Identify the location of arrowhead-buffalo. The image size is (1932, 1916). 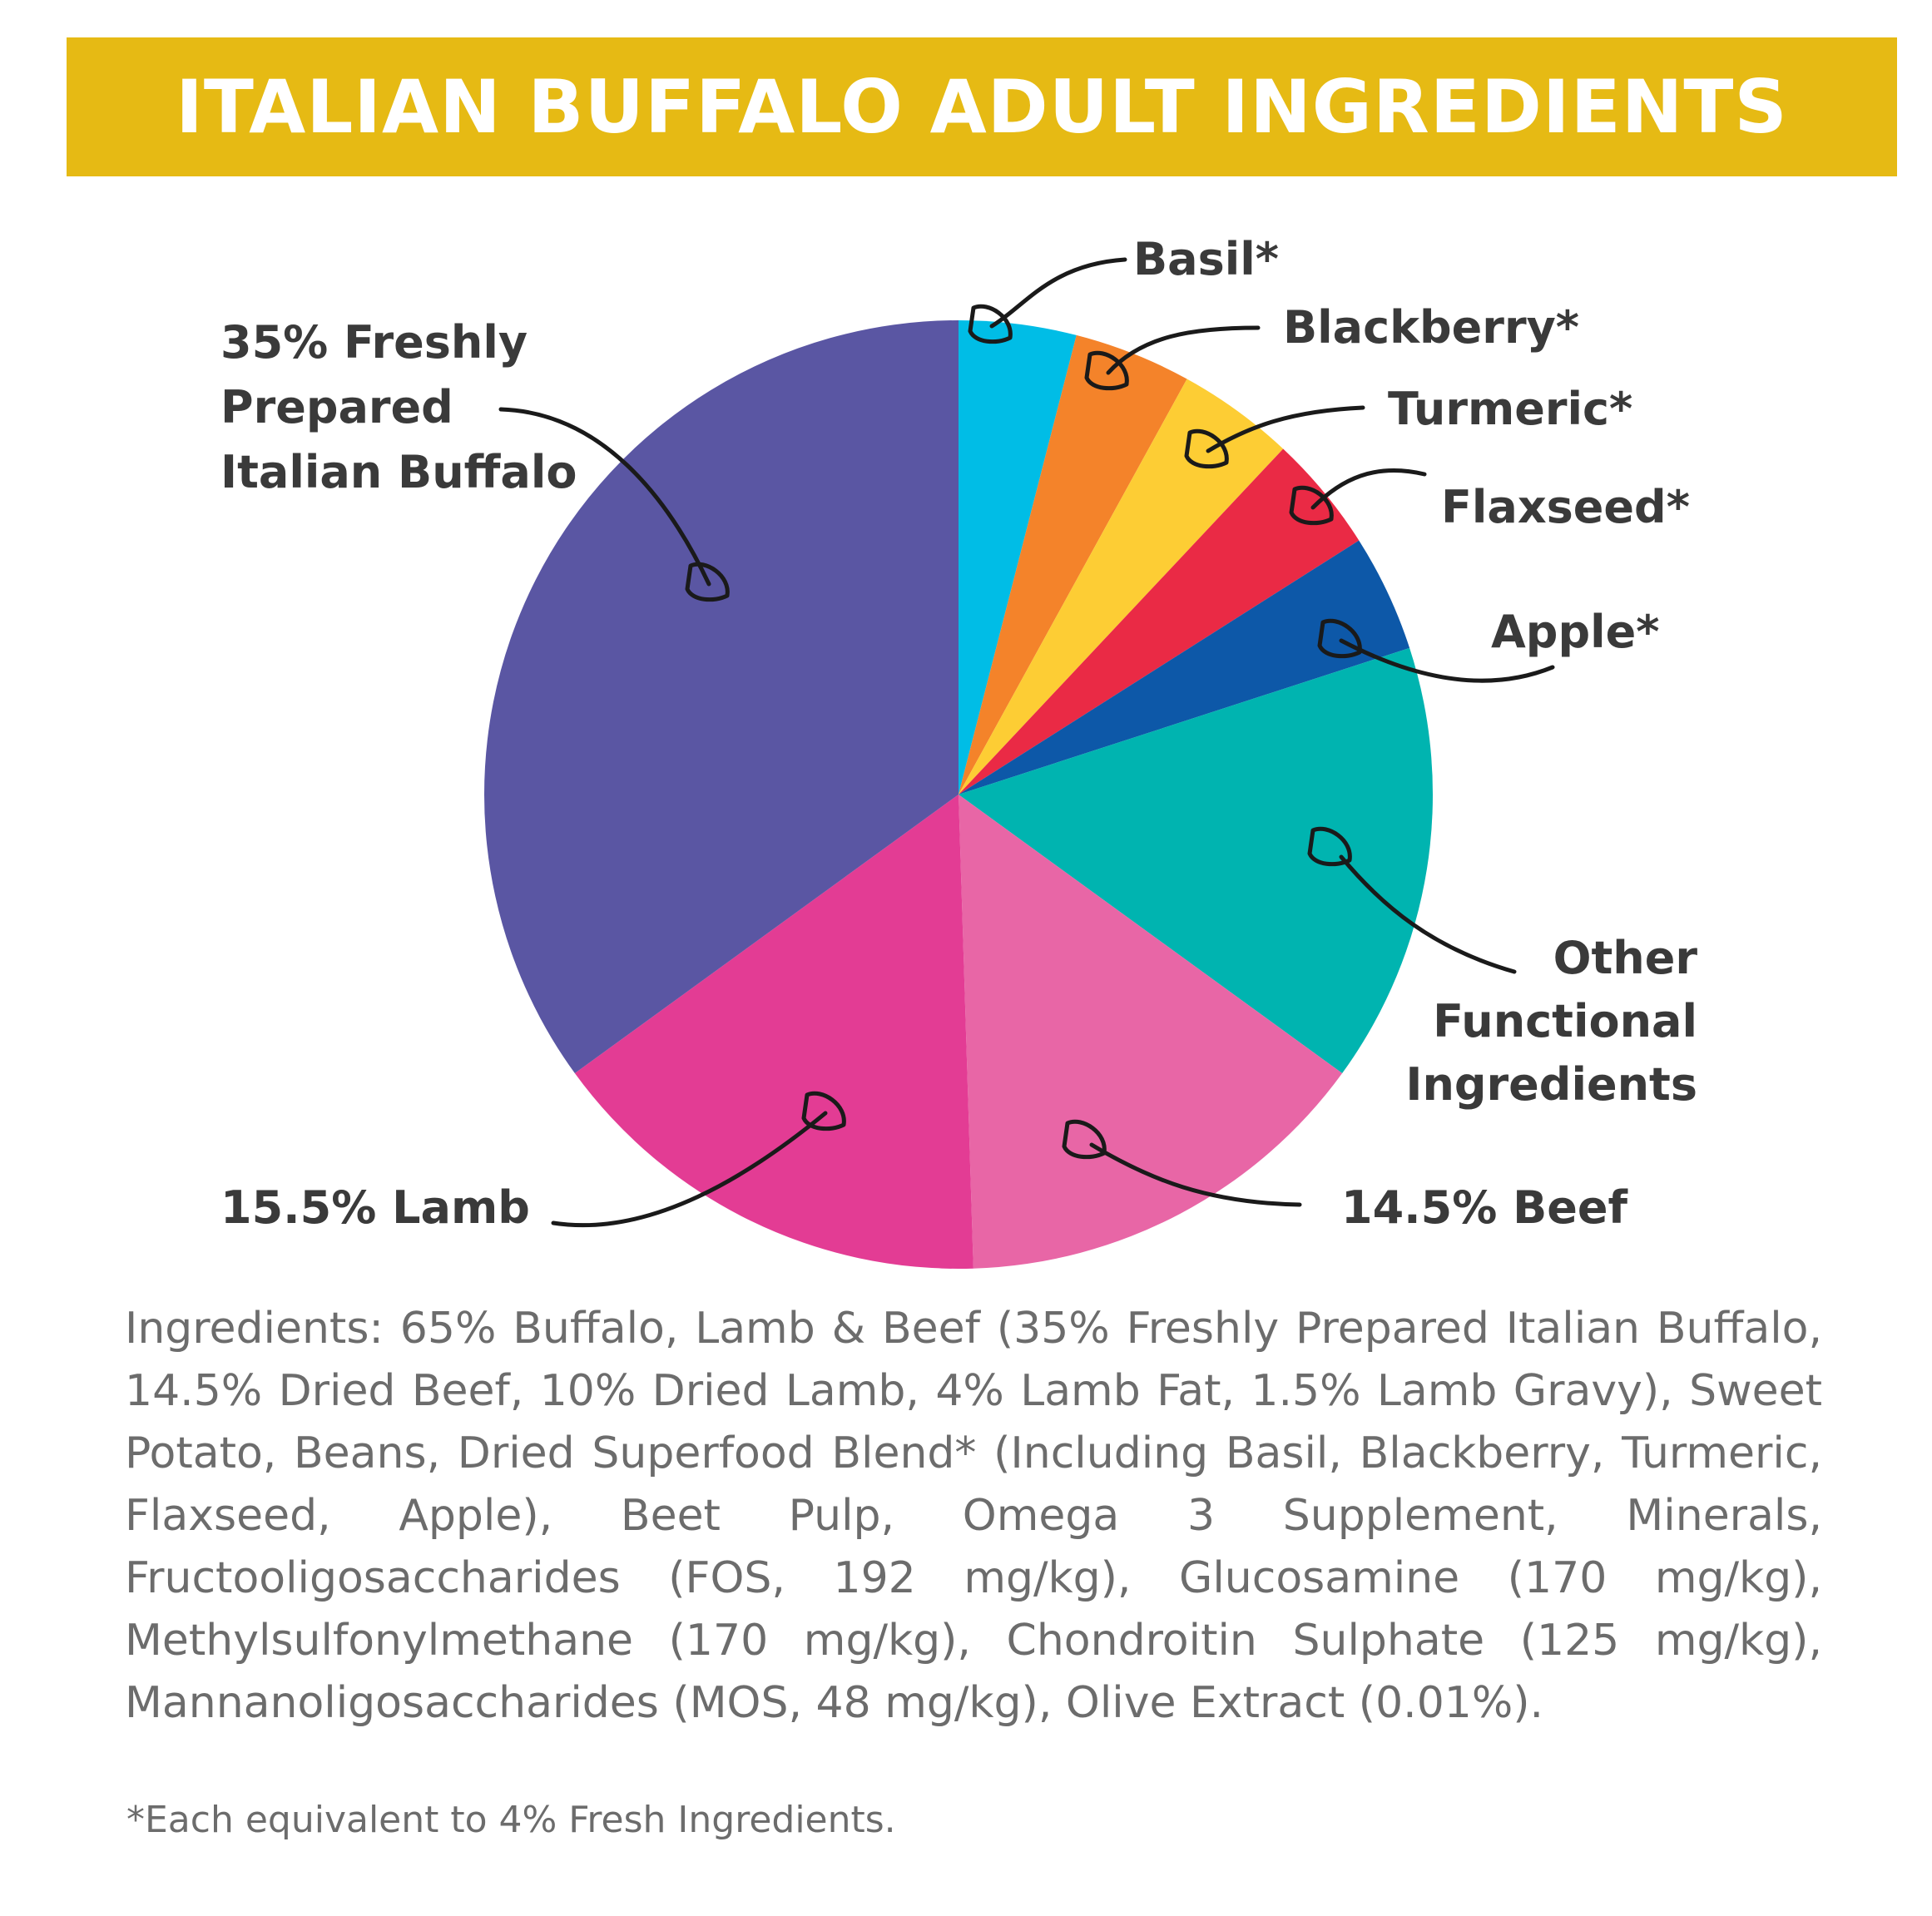
(708, 582).